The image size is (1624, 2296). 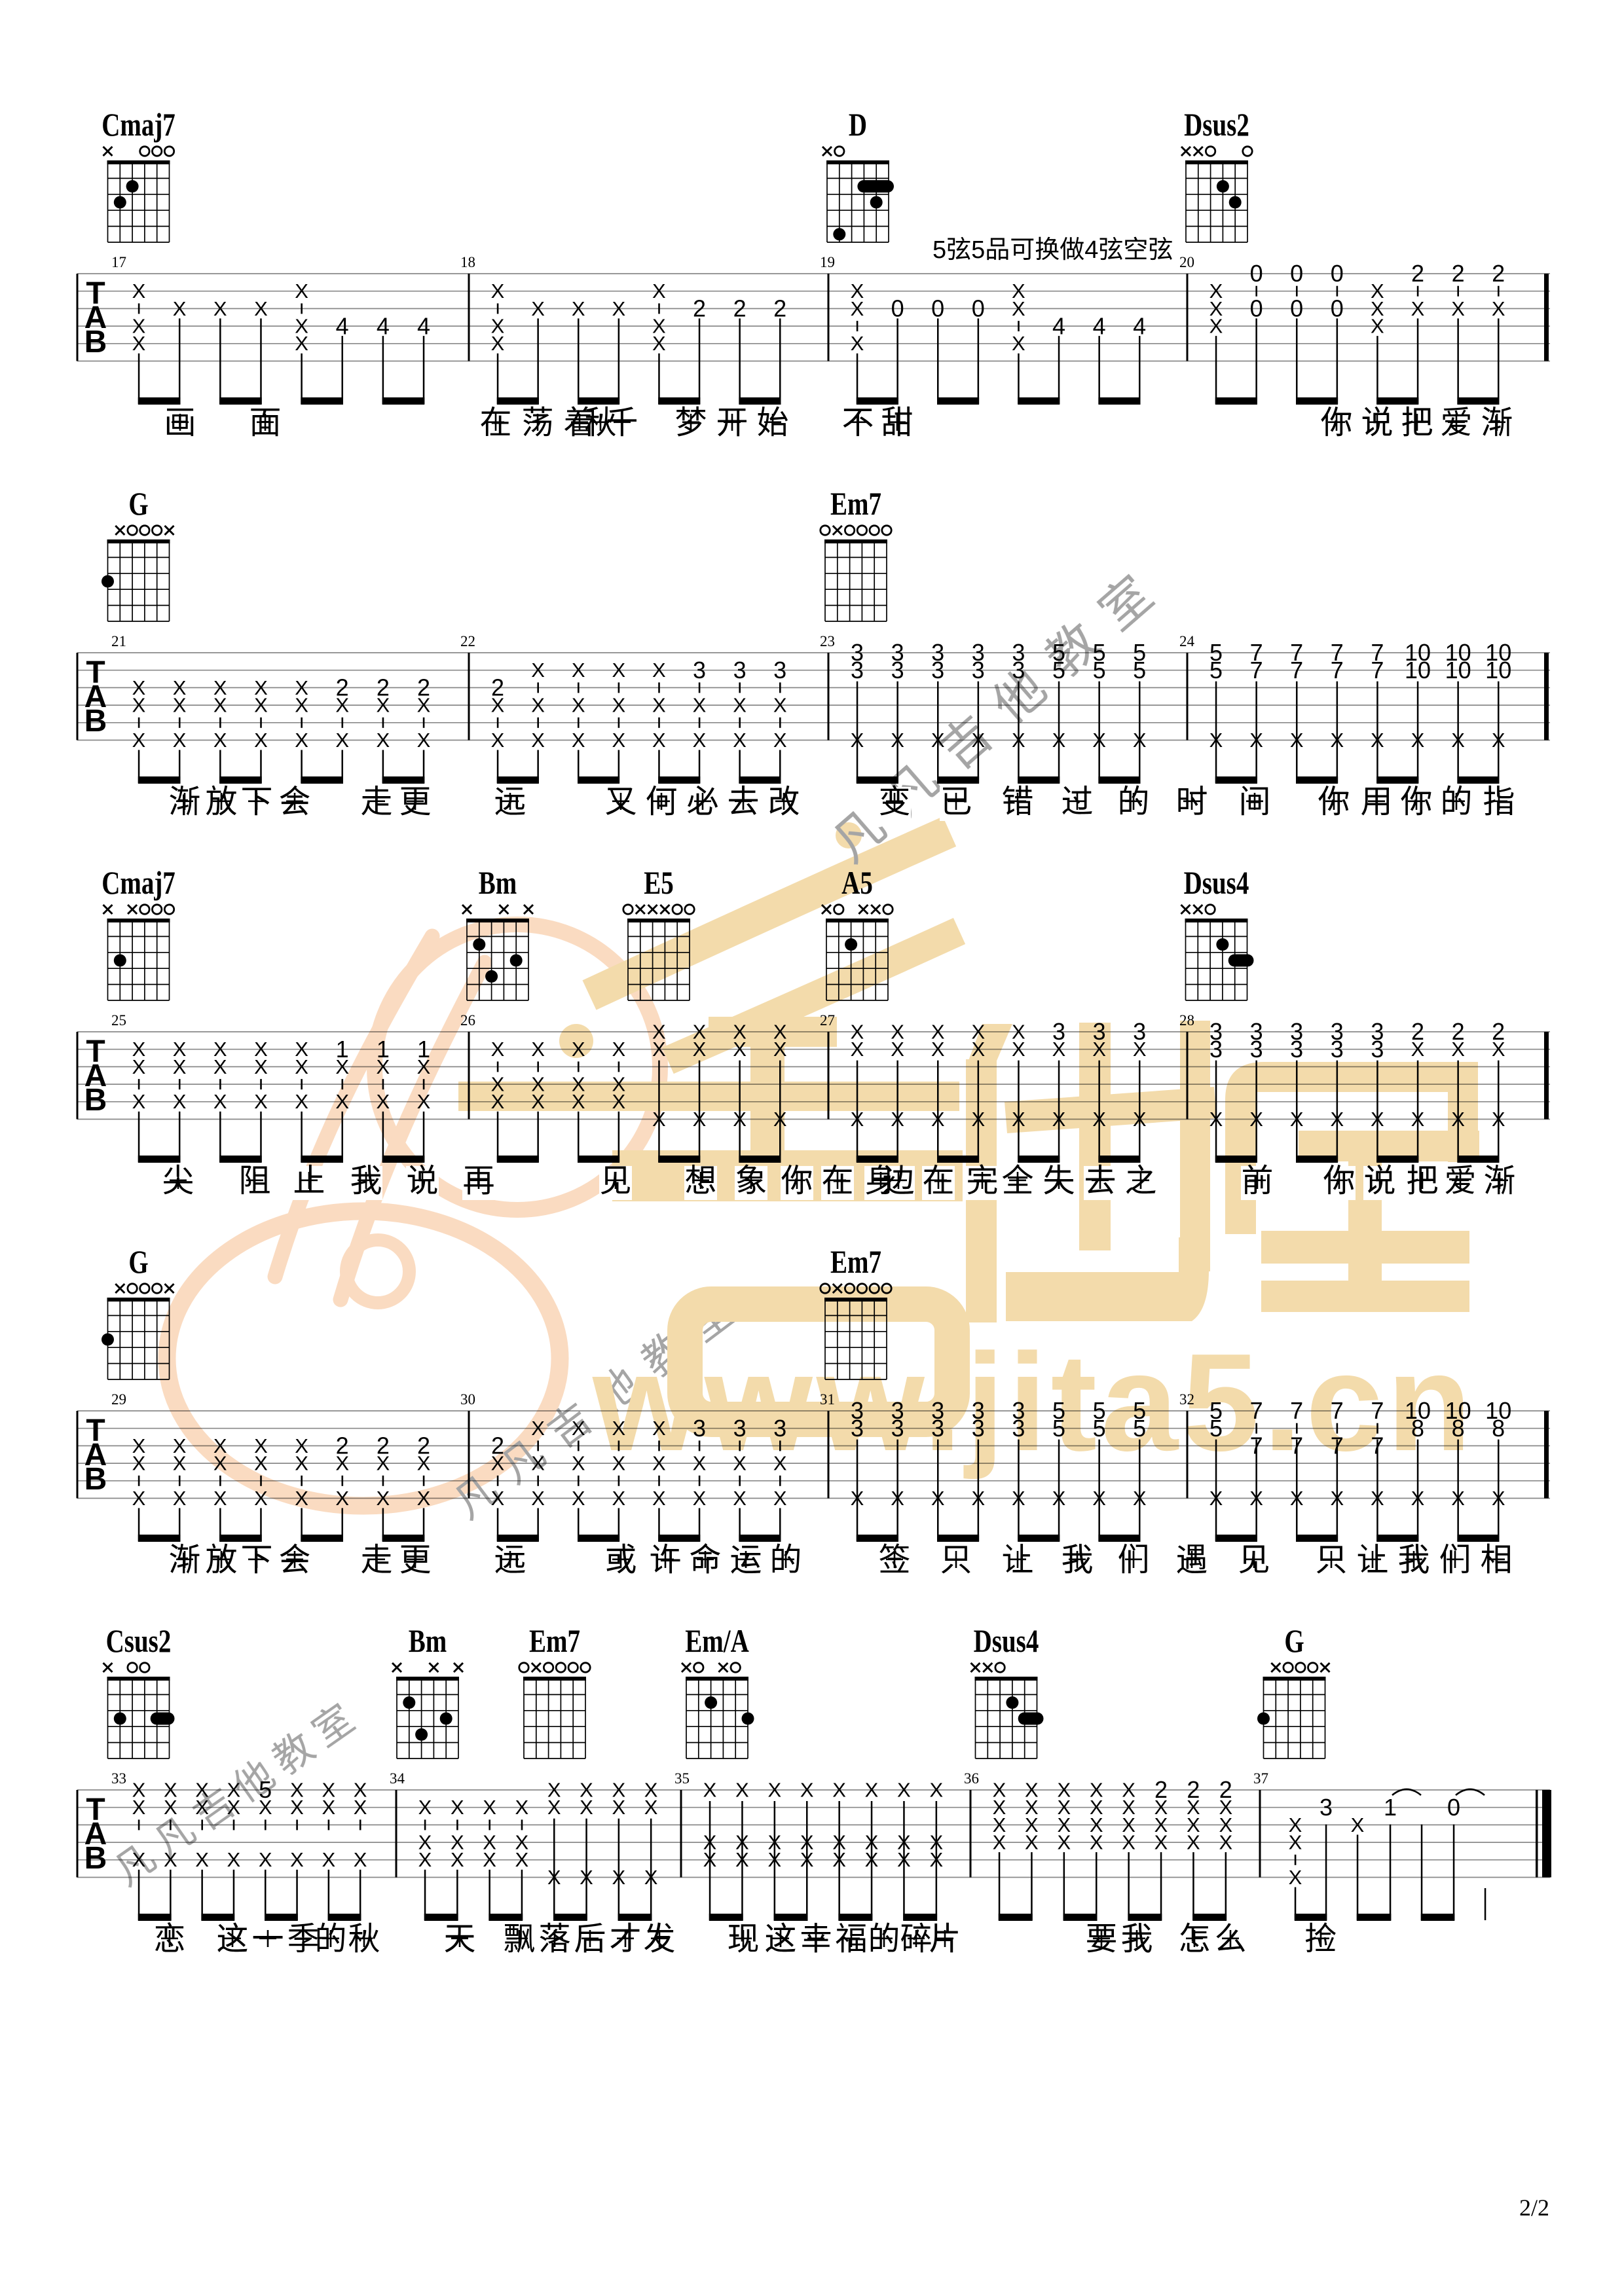 I want to click on svg-text: 32, so click(x=1186, y=1399).